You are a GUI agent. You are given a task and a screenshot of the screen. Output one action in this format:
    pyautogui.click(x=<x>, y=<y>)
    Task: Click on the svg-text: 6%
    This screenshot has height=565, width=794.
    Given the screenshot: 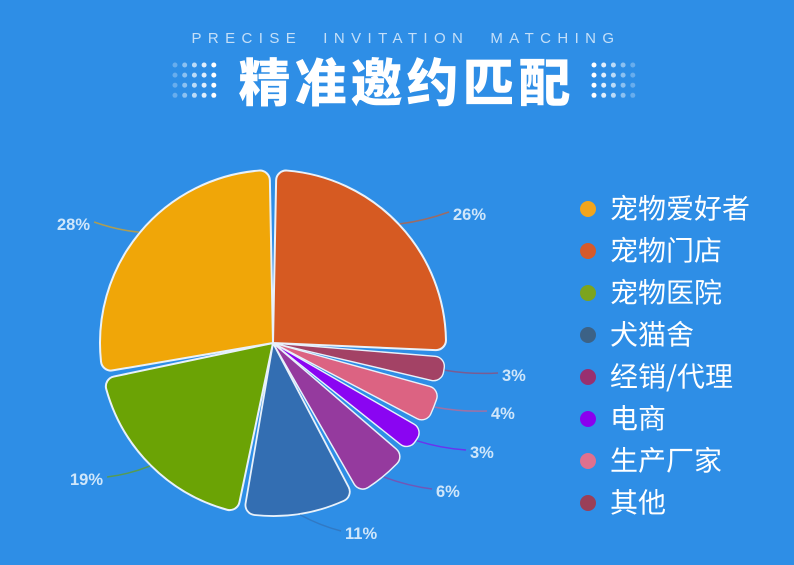 What is the action you would take?
    pyautogui.click(x=448, y=492)
    